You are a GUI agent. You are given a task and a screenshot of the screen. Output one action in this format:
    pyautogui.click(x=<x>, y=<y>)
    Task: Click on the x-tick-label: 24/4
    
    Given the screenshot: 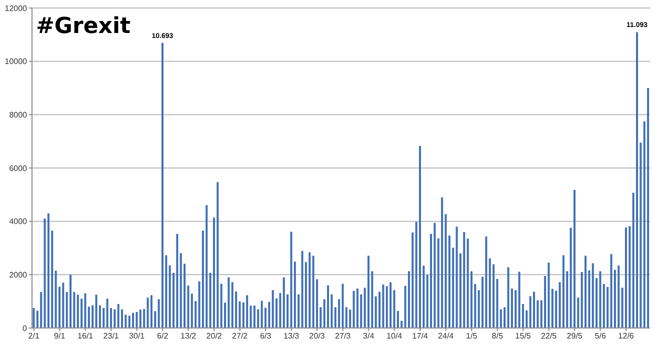 What is the action you would take?
    pyautogui.click(x=446, y=336)
    